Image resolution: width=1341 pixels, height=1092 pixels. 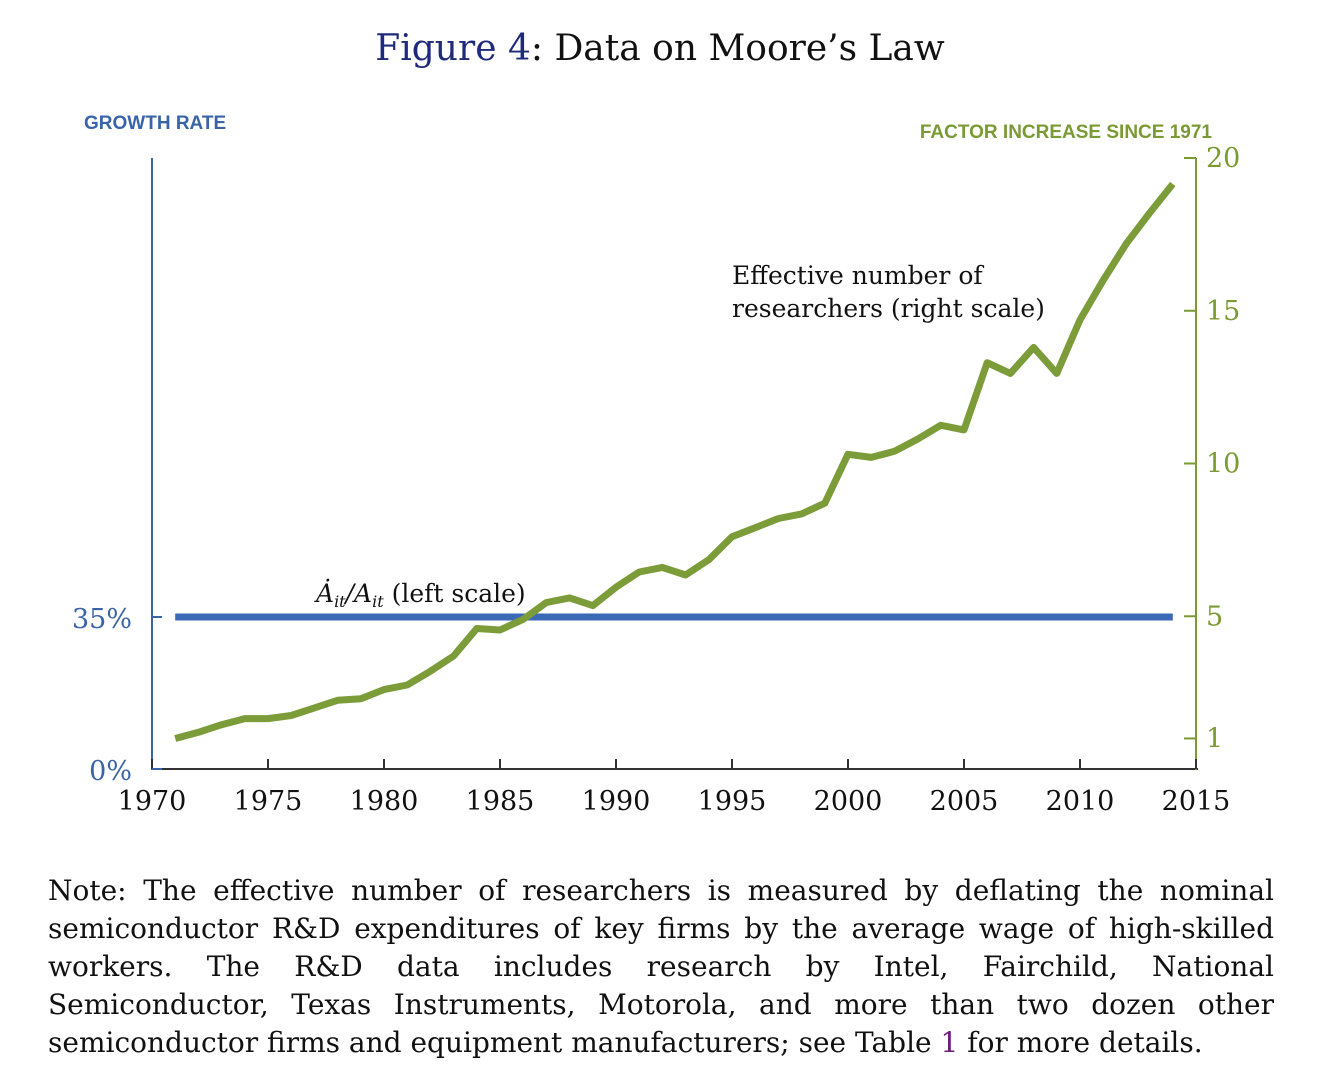 I want to click on x-tick-label: 2005, so click(x=964, y=801).